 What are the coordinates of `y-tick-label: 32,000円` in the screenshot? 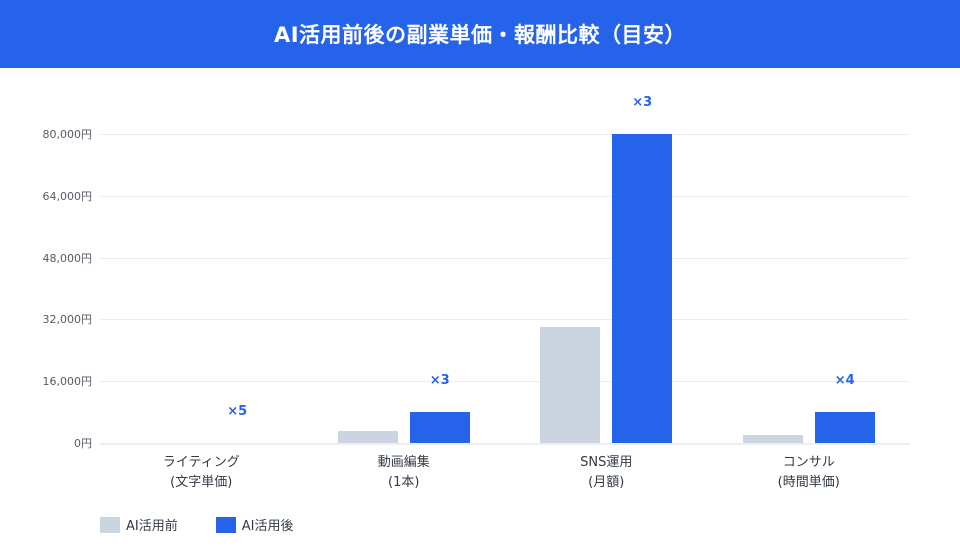 It's located at (67, 320).